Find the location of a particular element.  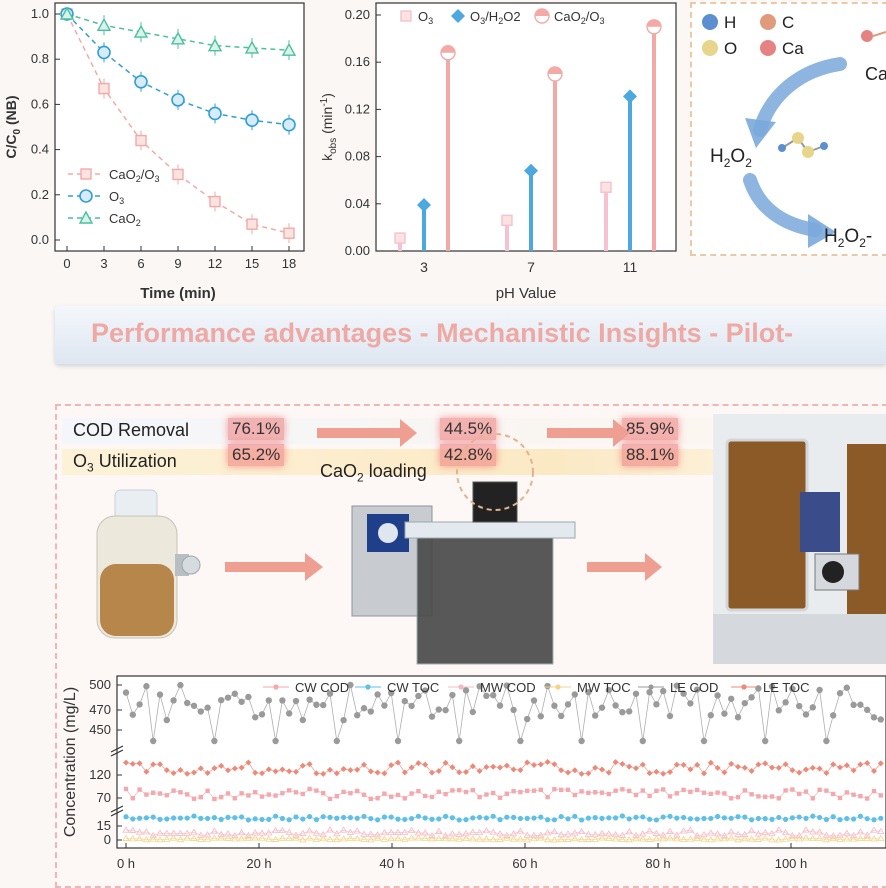

kobs-y-tick-label: 0.12 is located at coordinates (357, 108).